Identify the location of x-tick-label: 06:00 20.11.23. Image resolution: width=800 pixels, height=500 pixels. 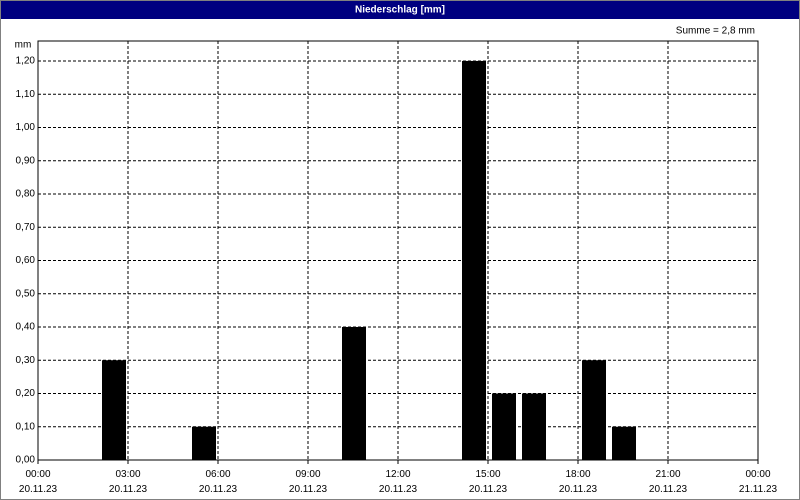
(218, 482).